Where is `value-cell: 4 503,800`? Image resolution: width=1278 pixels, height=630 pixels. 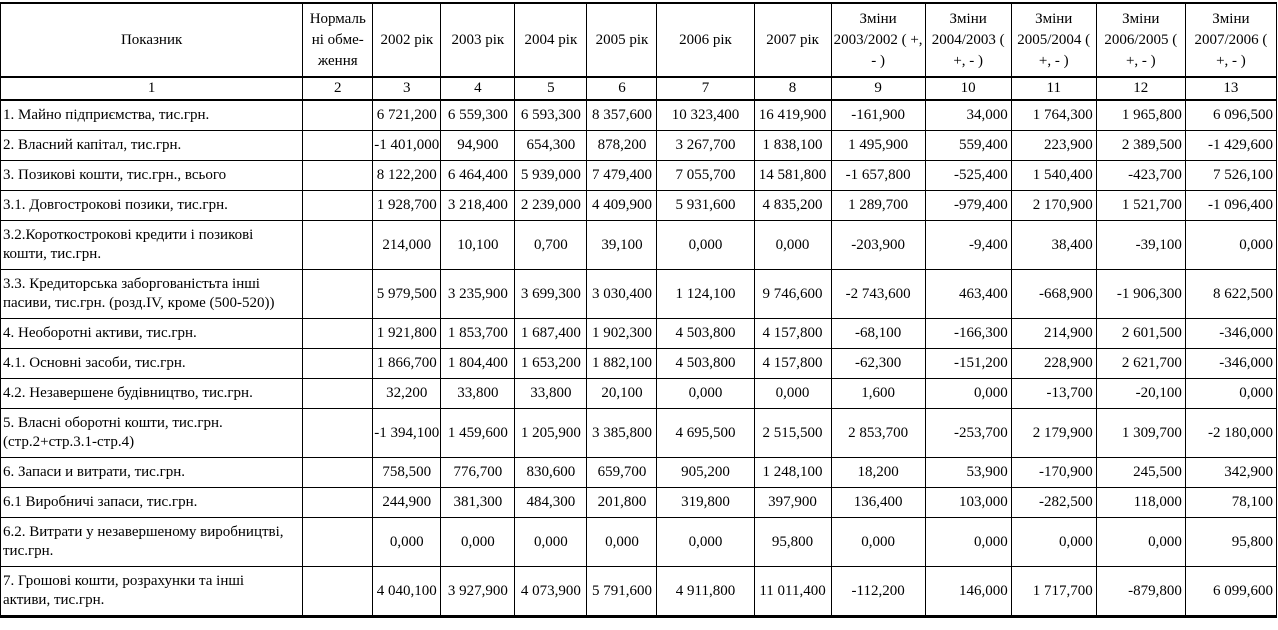
value-cell: 4 503,800 is located at coordinates (705, 363).